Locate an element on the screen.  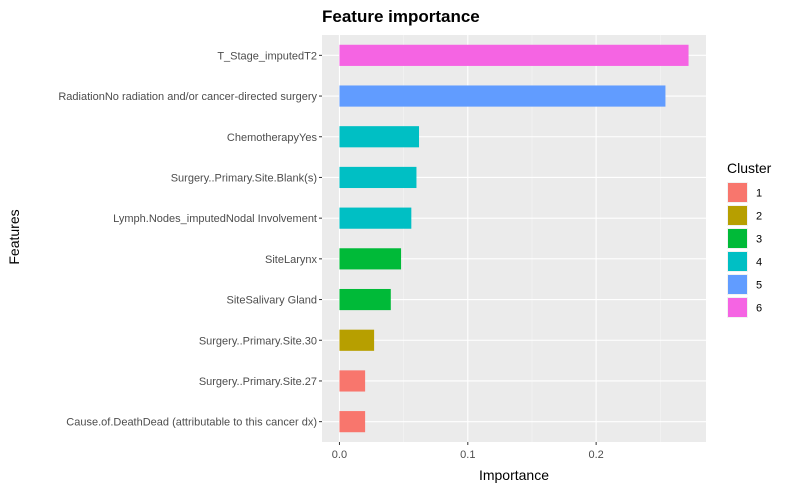
x-tick-label: 0.2 is located at coordinates (595, 455).